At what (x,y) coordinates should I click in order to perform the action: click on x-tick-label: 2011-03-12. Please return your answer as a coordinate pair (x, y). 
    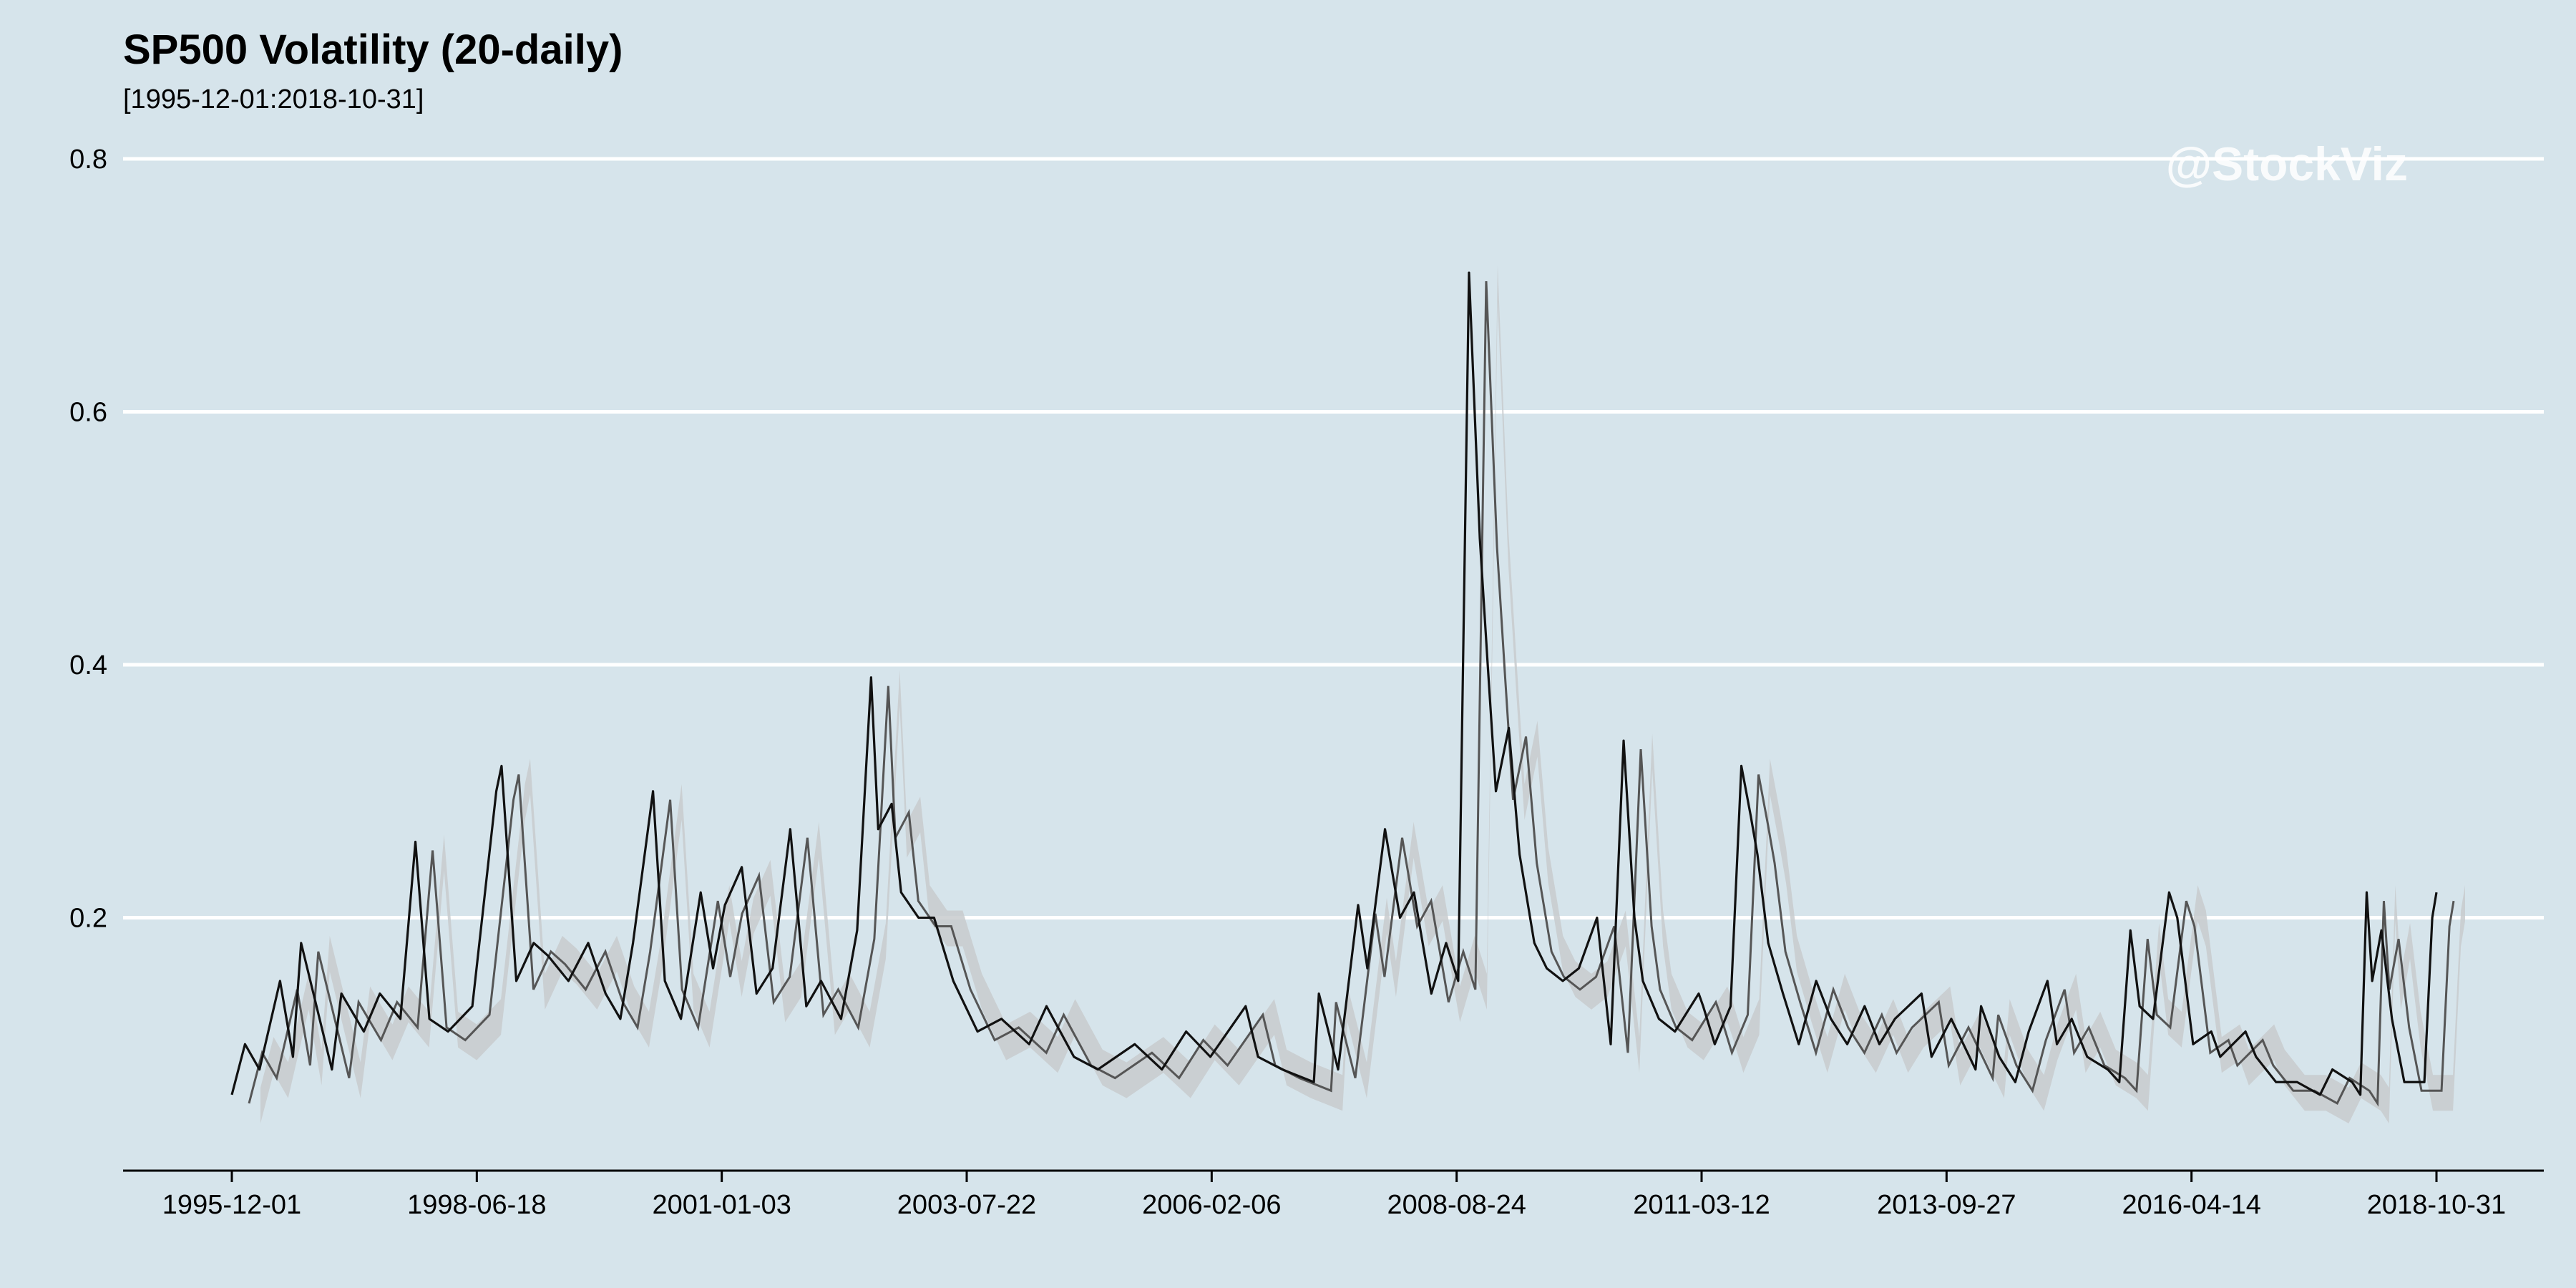
    Looking at the image, I should click on (1701, 1205).